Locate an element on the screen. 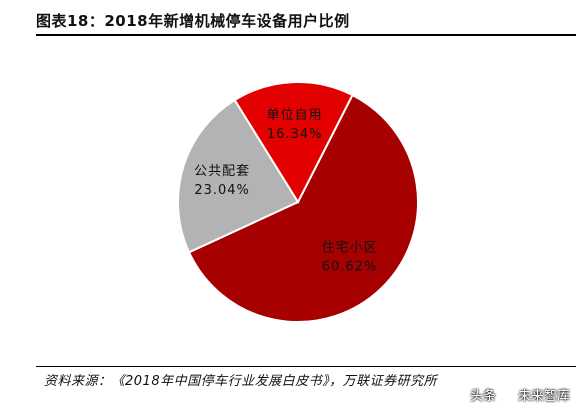 Image resolution: width=586 pixels, height=414 pixels. slice-value-residential: 60.62% is located at coordinates (350, 267).